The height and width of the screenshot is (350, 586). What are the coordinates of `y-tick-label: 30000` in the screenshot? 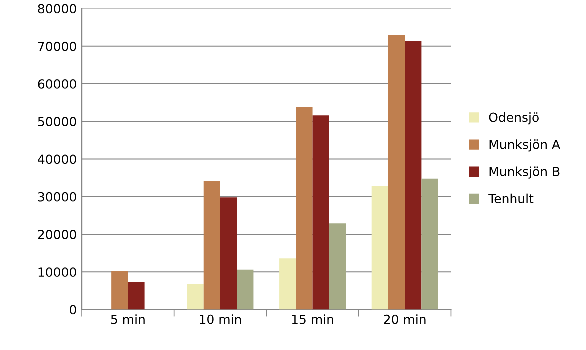 It's located at (57, 197).